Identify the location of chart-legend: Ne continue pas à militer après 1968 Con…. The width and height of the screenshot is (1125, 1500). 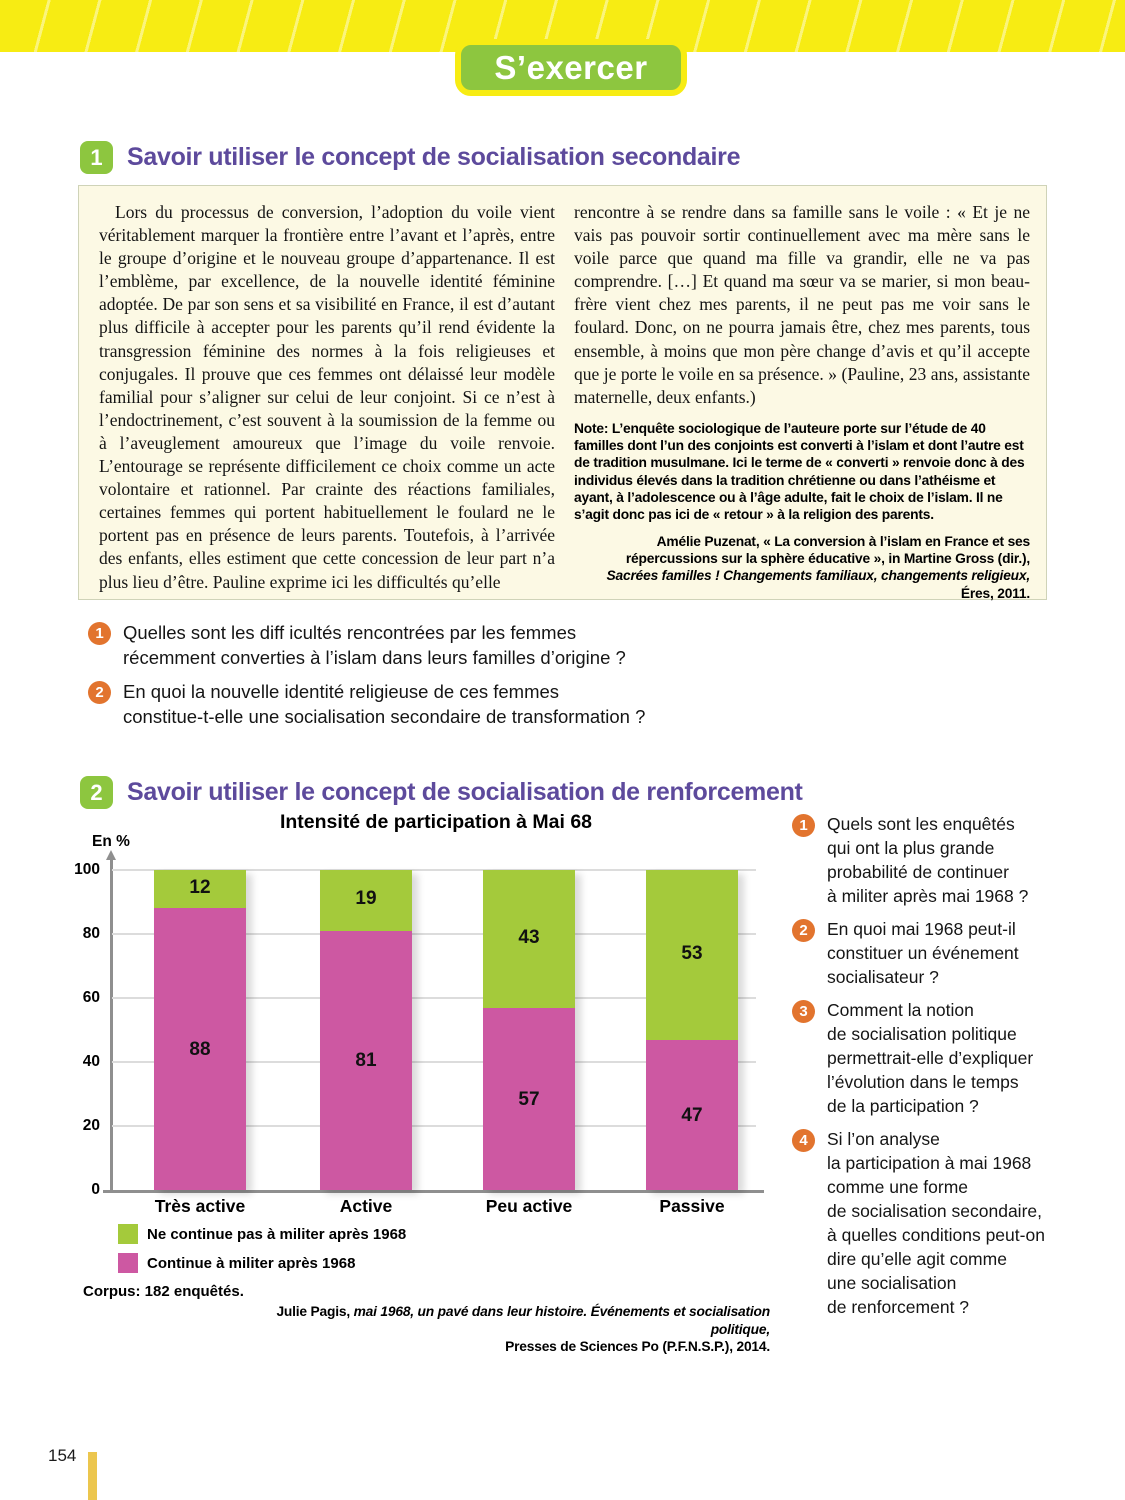
(262, 1253).